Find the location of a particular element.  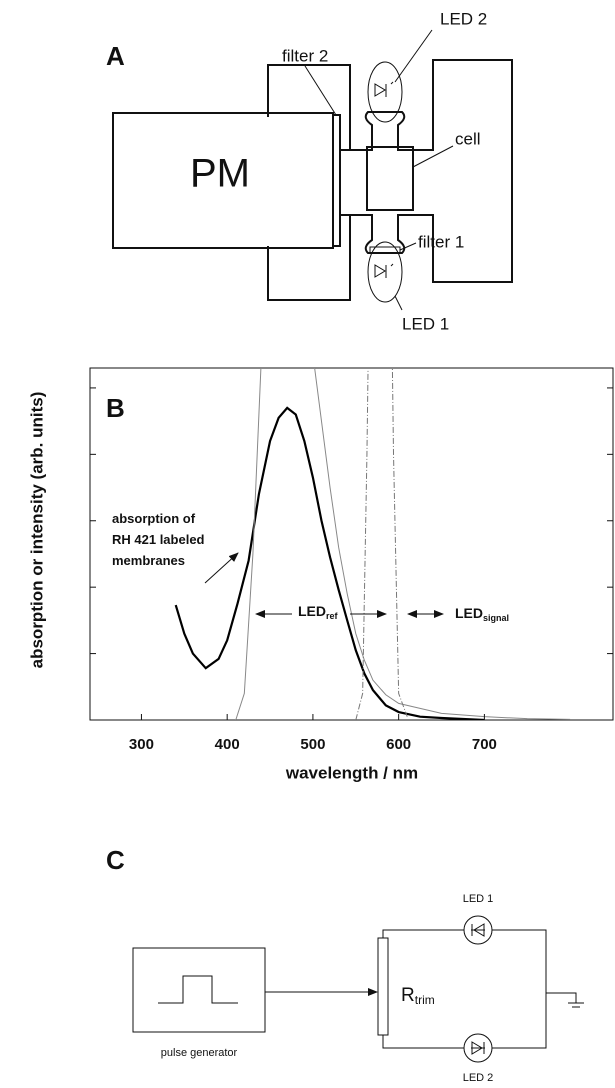

led-1-housing is located at coordinates (385, 272).